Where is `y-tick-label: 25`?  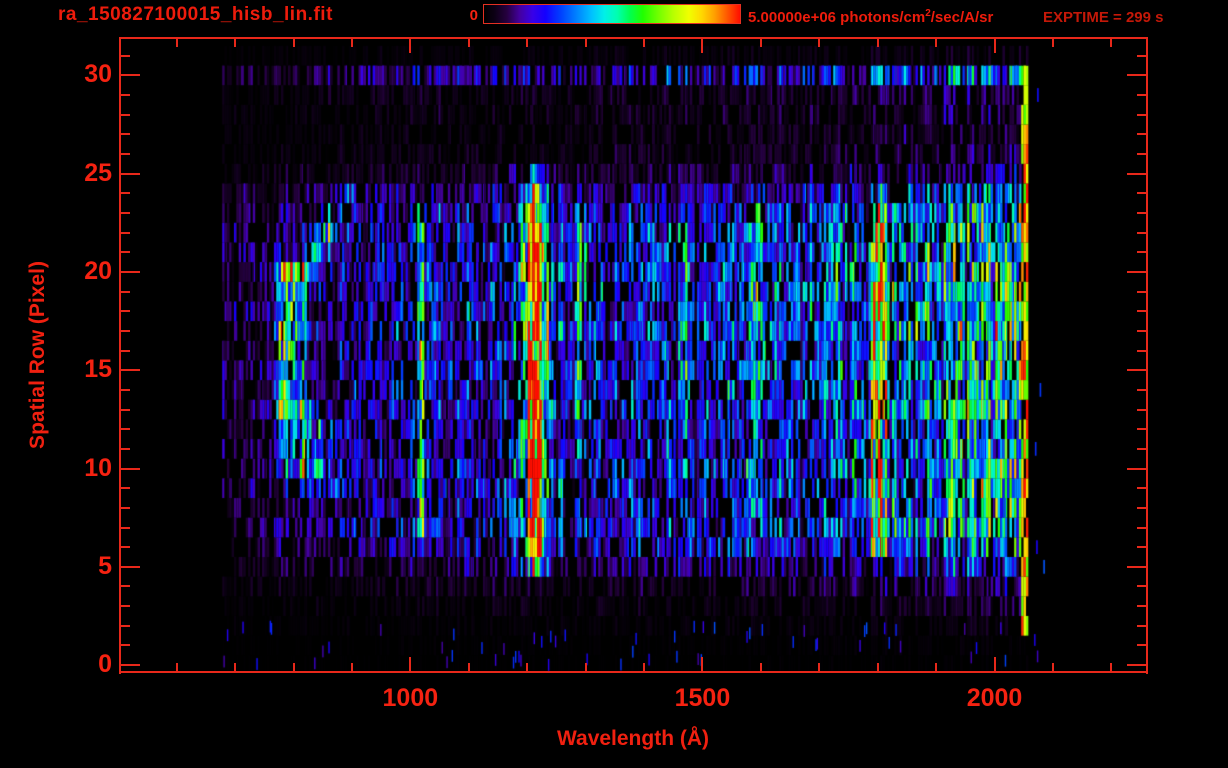 y-tick-label: 25 is located at coordinates (98, 172).